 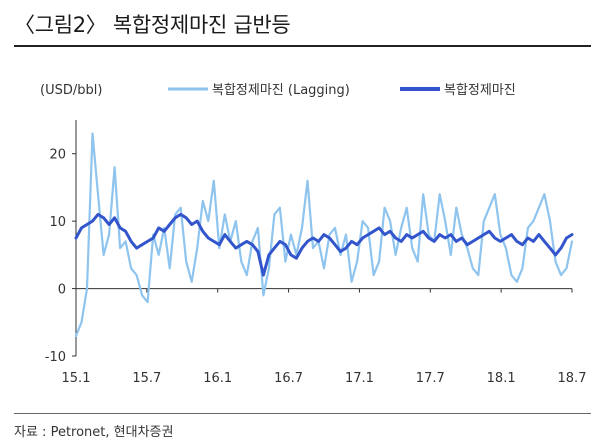 I want to click on legend: 복합정제마진 (Lagging) 복합정제마진, so click(x=342, y=90).